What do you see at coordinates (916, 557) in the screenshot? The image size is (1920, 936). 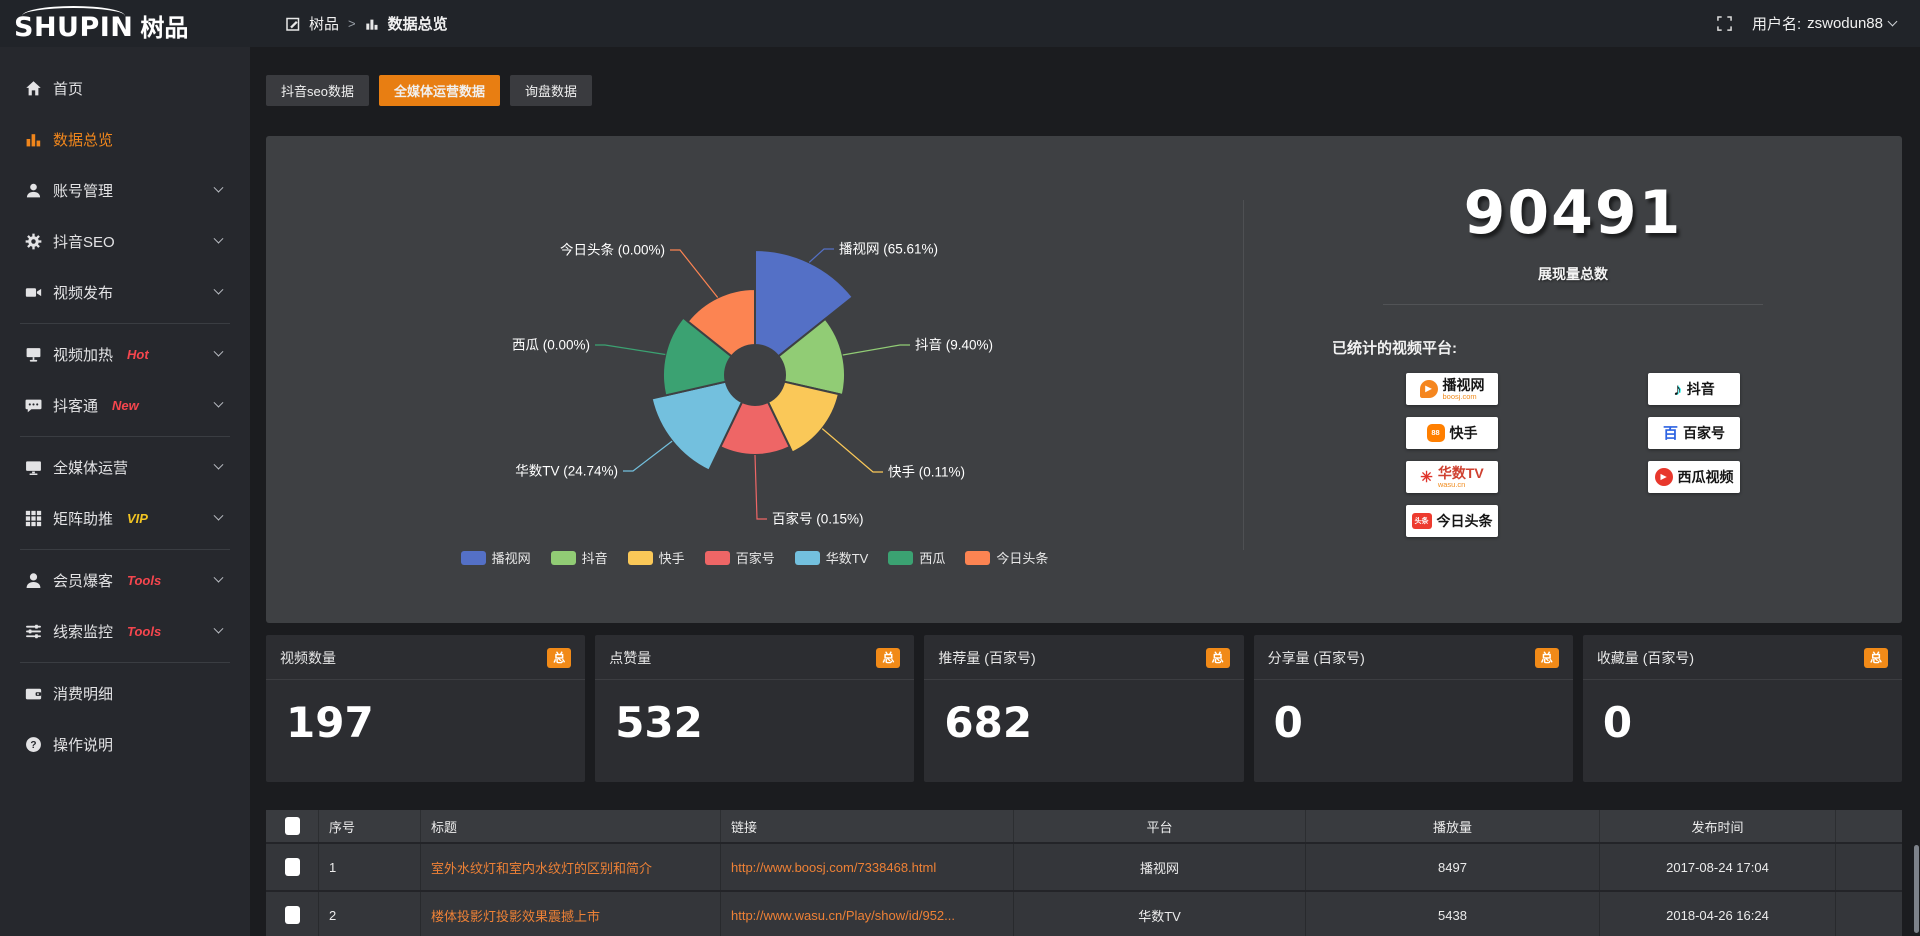 I see `legend-item-西瓜: 西瓜` at bounding box center [916, 557].